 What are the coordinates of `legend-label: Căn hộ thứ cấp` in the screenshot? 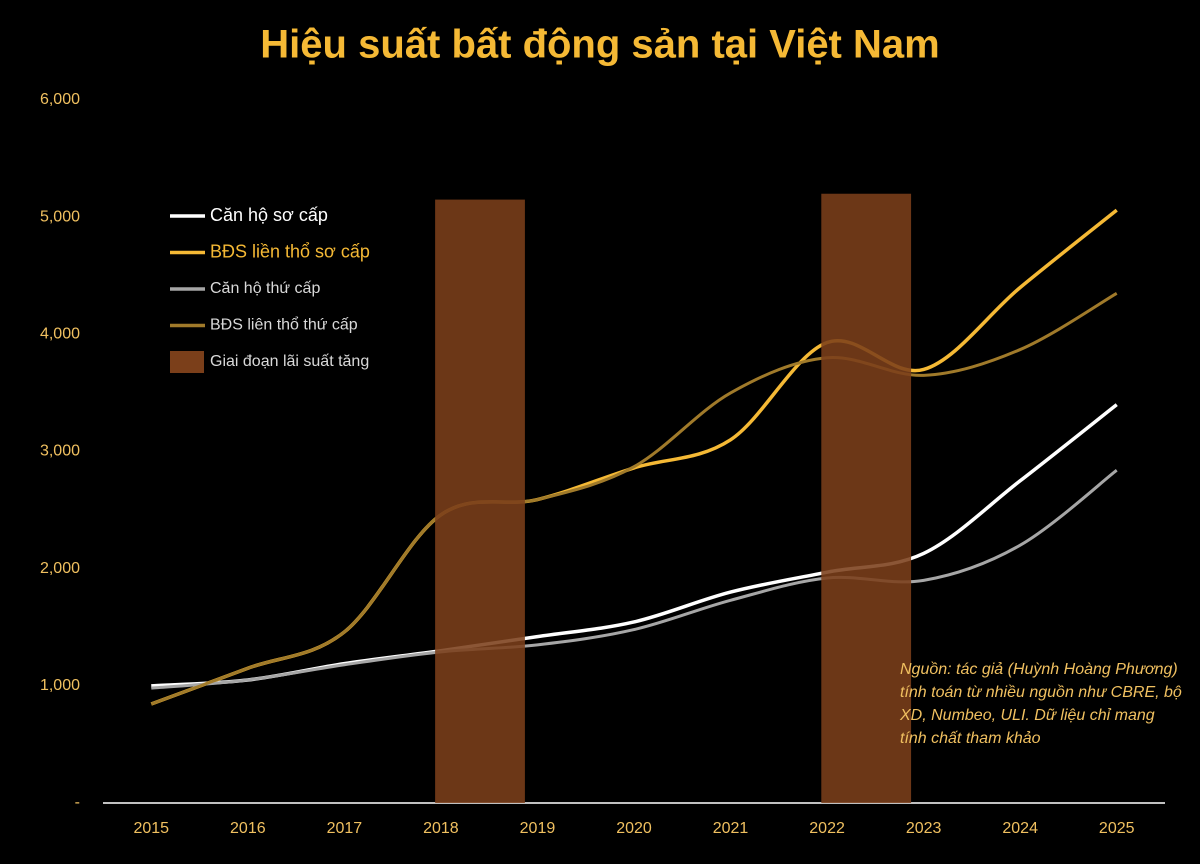 It's located at (265, 288).